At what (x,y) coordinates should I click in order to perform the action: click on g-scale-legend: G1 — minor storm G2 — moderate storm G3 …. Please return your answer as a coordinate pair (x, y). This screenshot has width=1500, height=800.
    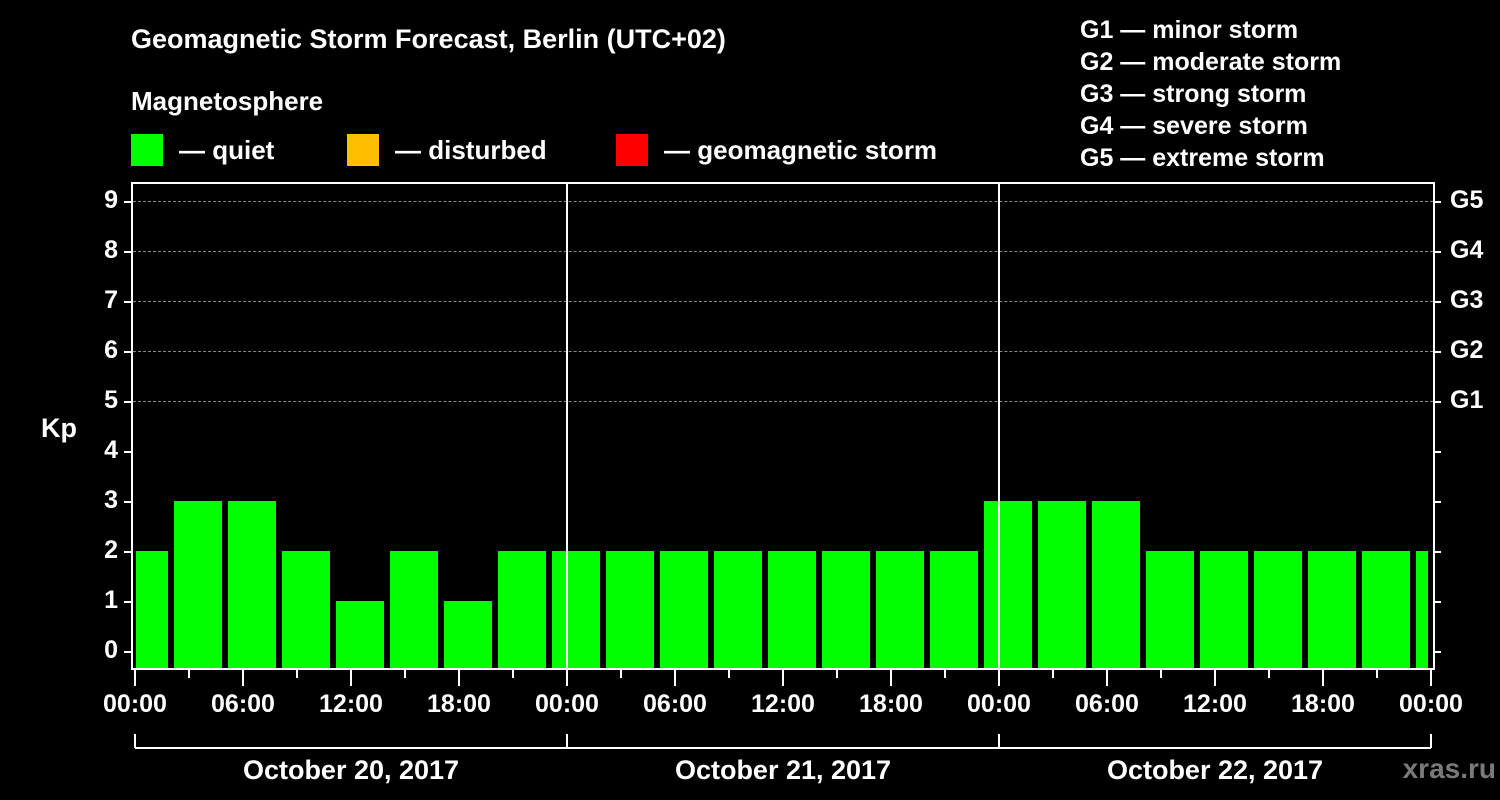
    Looking at the image, I should click on (1210, 94).